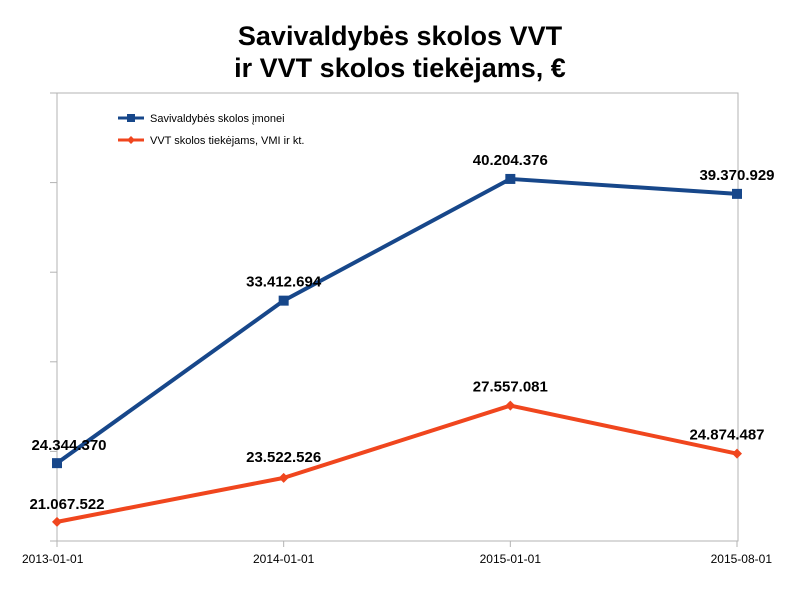  What do you see at coordinates (284, 559) in the screenshot?
I see `x-tick-label: 2014-01-01` at bounding box center [284, 559].